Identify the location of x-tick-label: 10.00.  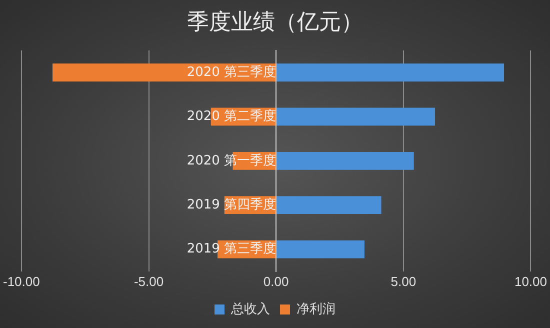
(531, 281).